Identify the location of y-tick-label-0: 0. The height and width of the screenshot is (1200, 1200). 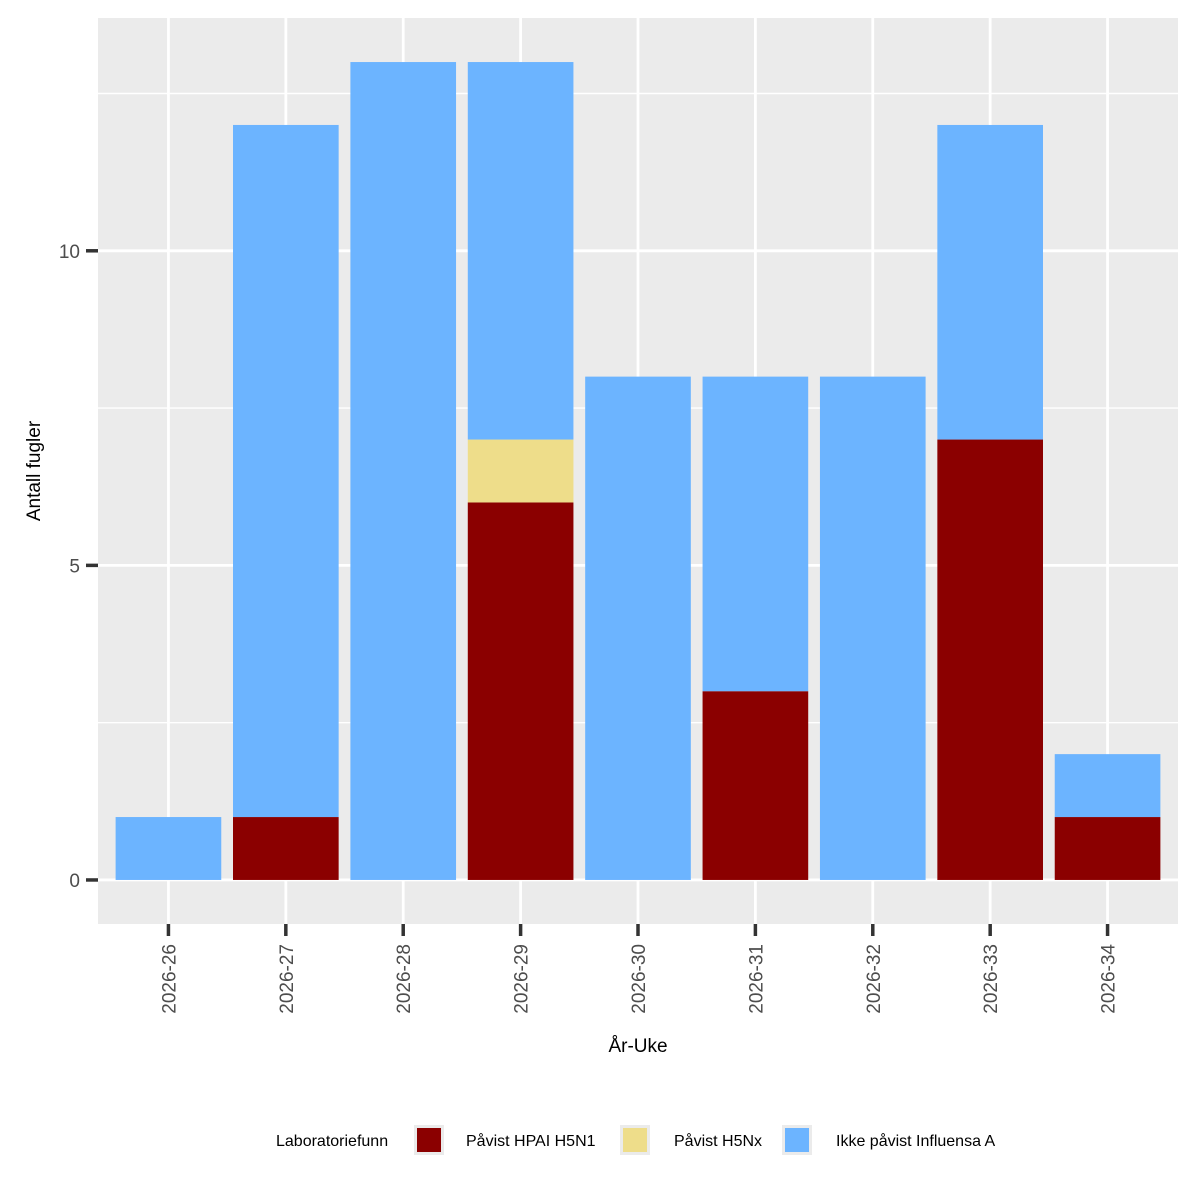
(74, 881).